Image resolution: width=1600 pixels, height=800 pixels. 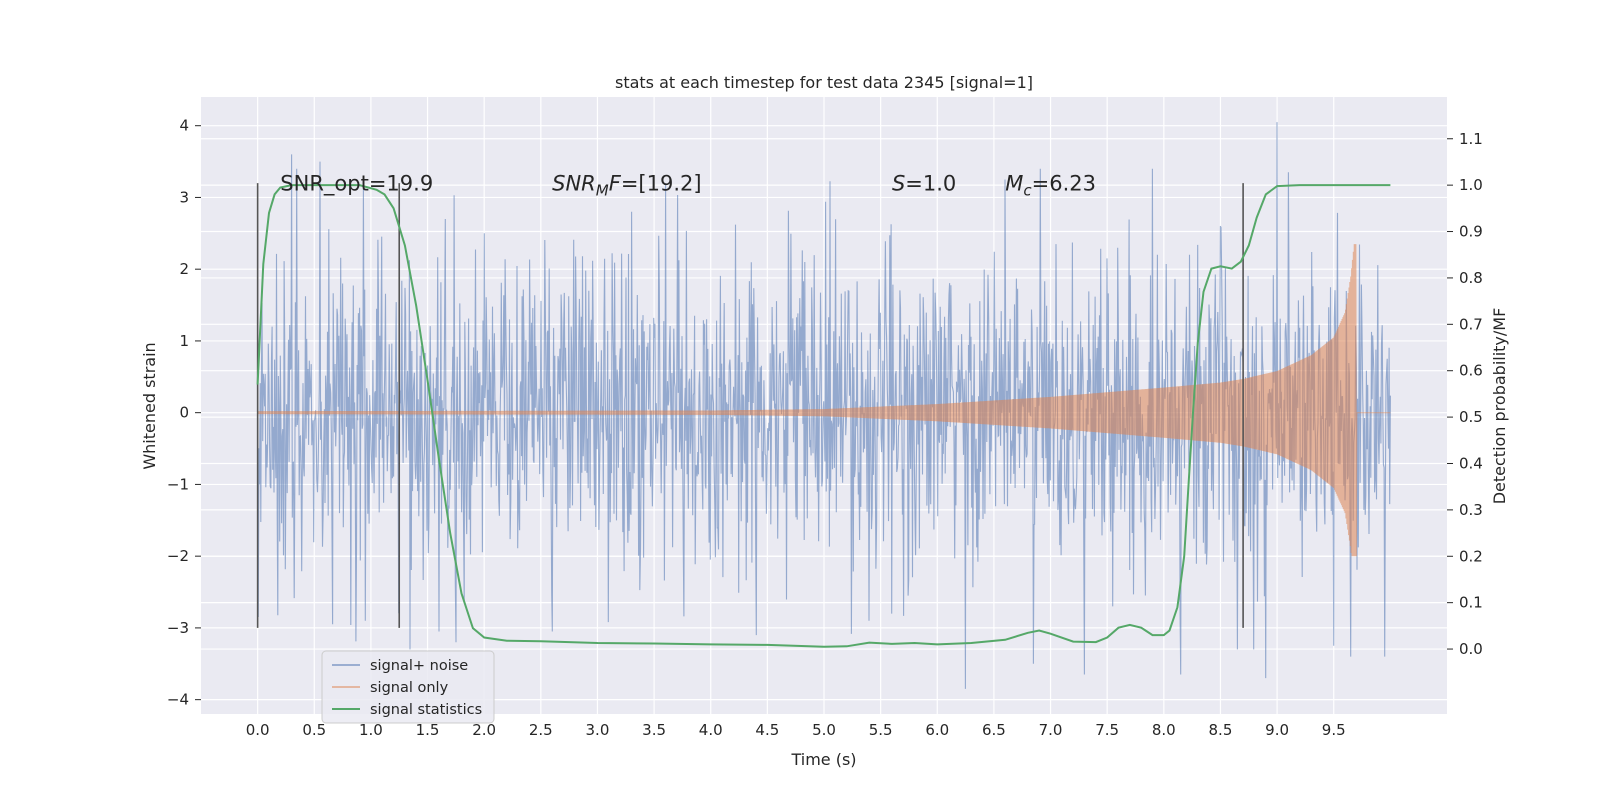 What do you see at coordinates (258, 730) in the screenshot?
I see `x-tick-label: 0.0` at bounding box center [258, 730].